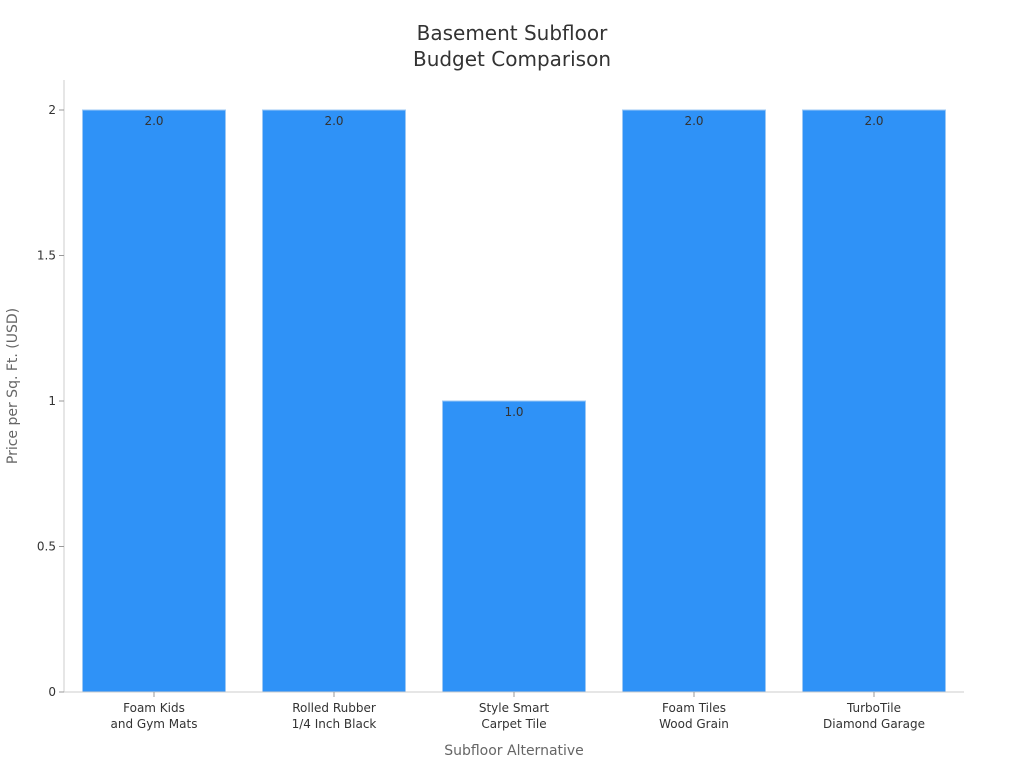 The width and height of the screenshot is (1024, 768). Describe the element at coordinates (513, 412) in the screenshot. I see `bar-value-label: 1.0` at that location.